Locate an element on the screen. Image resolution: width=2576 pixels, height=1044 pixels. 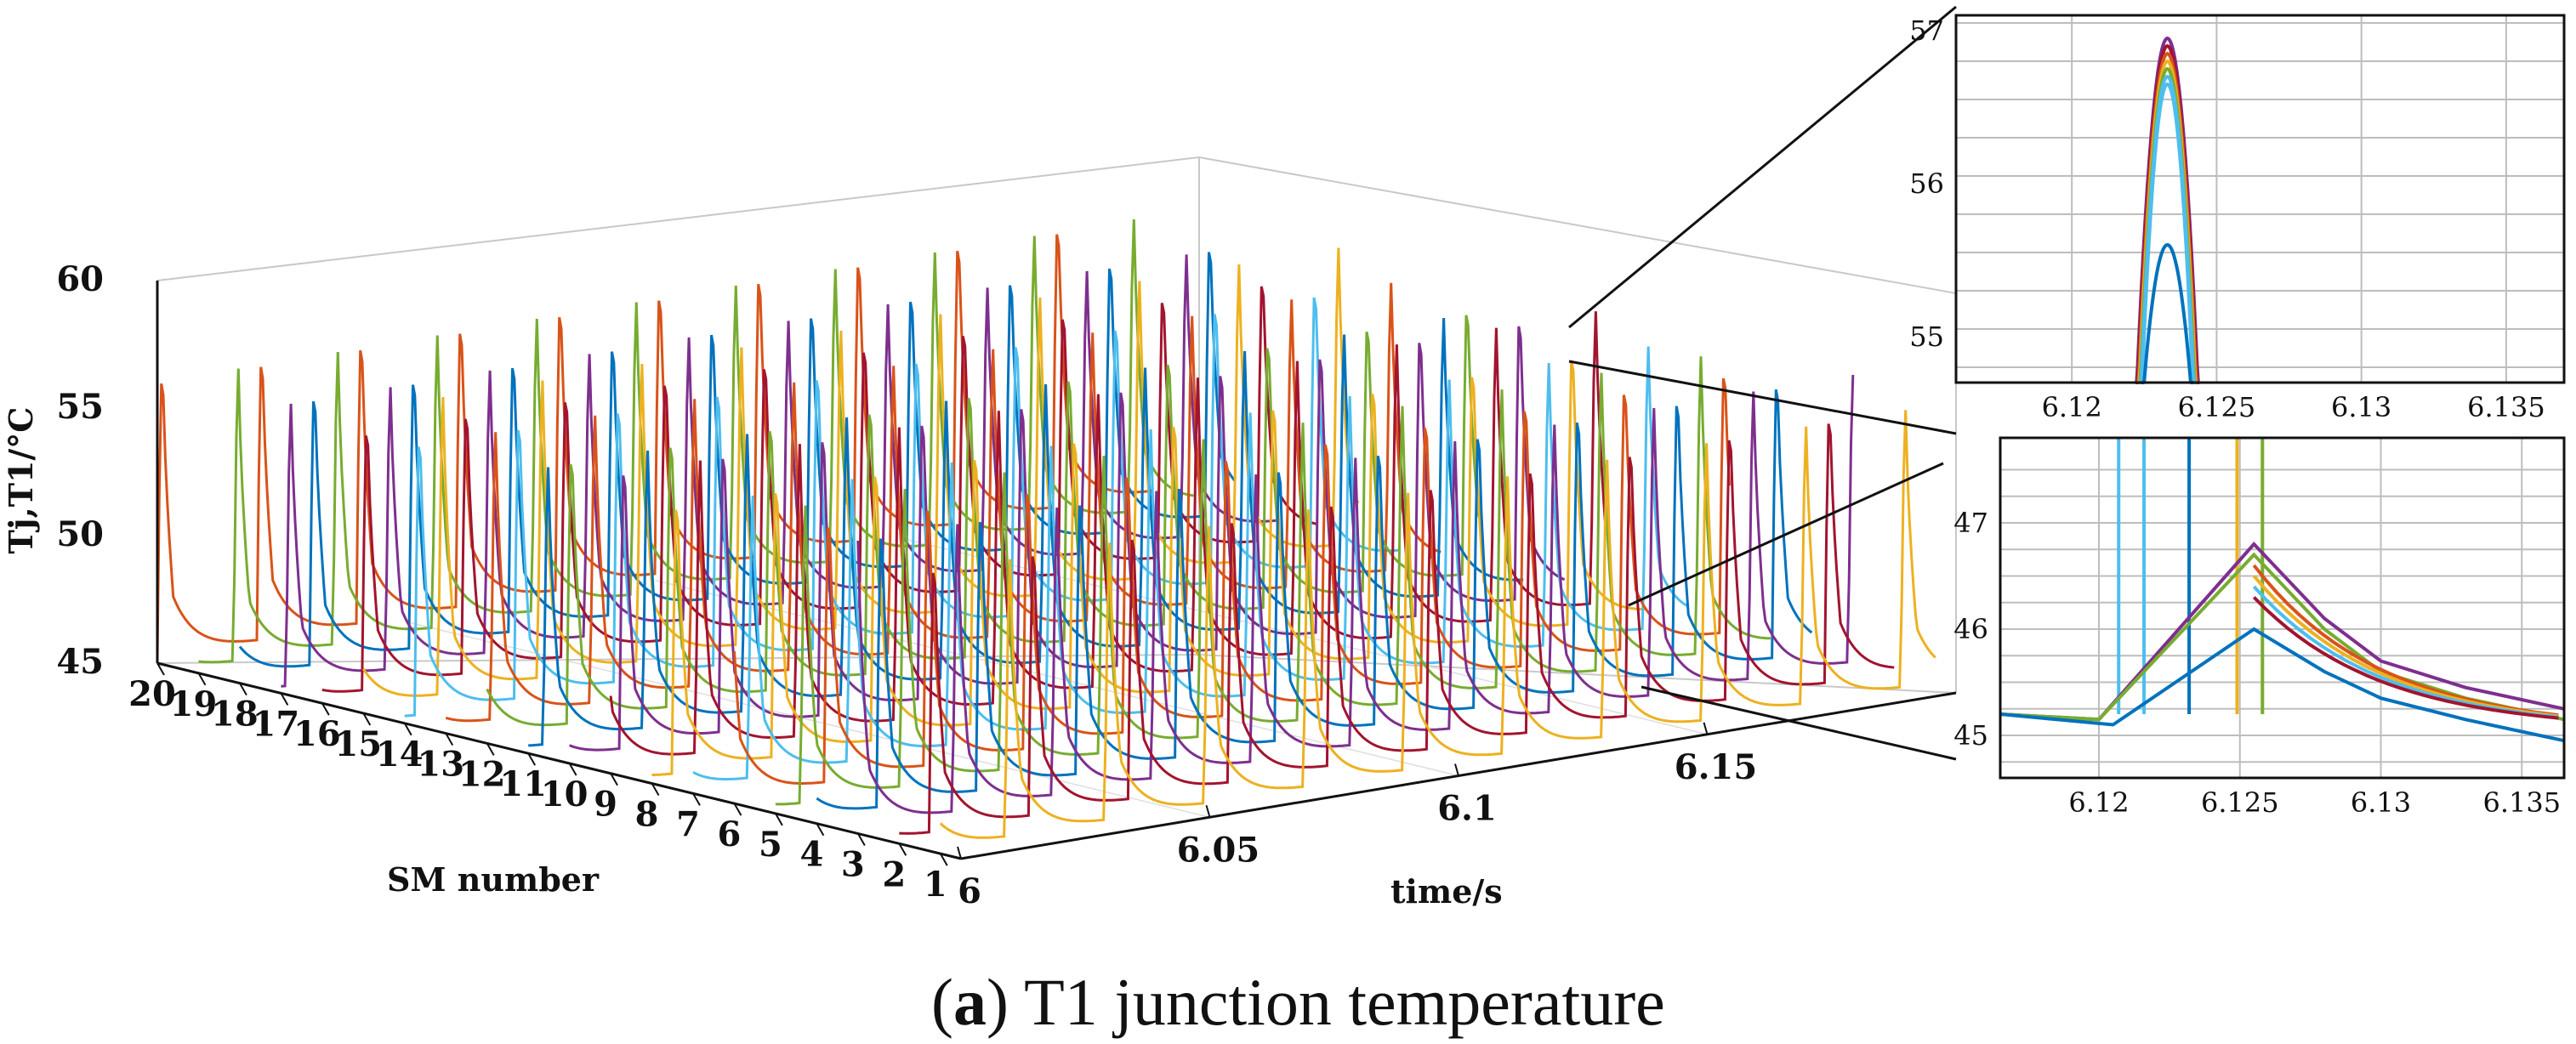
inset1-x-tick: 6.13 is located at coordinates (2361, 407).